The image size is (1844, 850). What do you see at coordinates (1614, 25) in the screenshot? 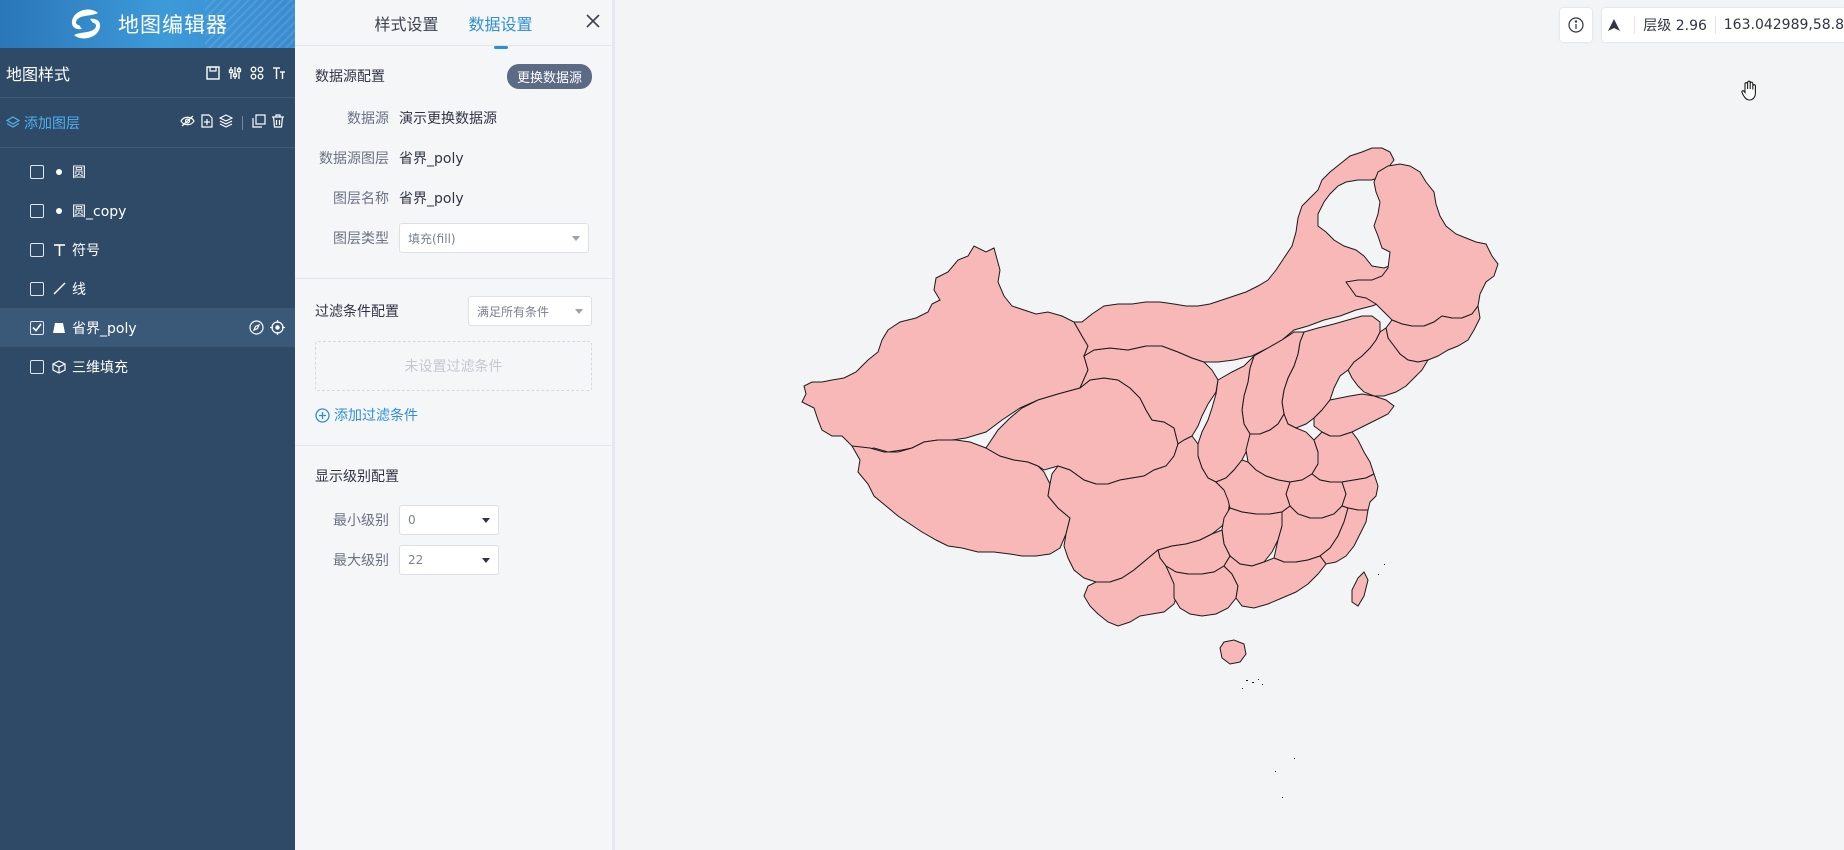
I see `north-arrow-icon` at bounding box center [1614, 25].